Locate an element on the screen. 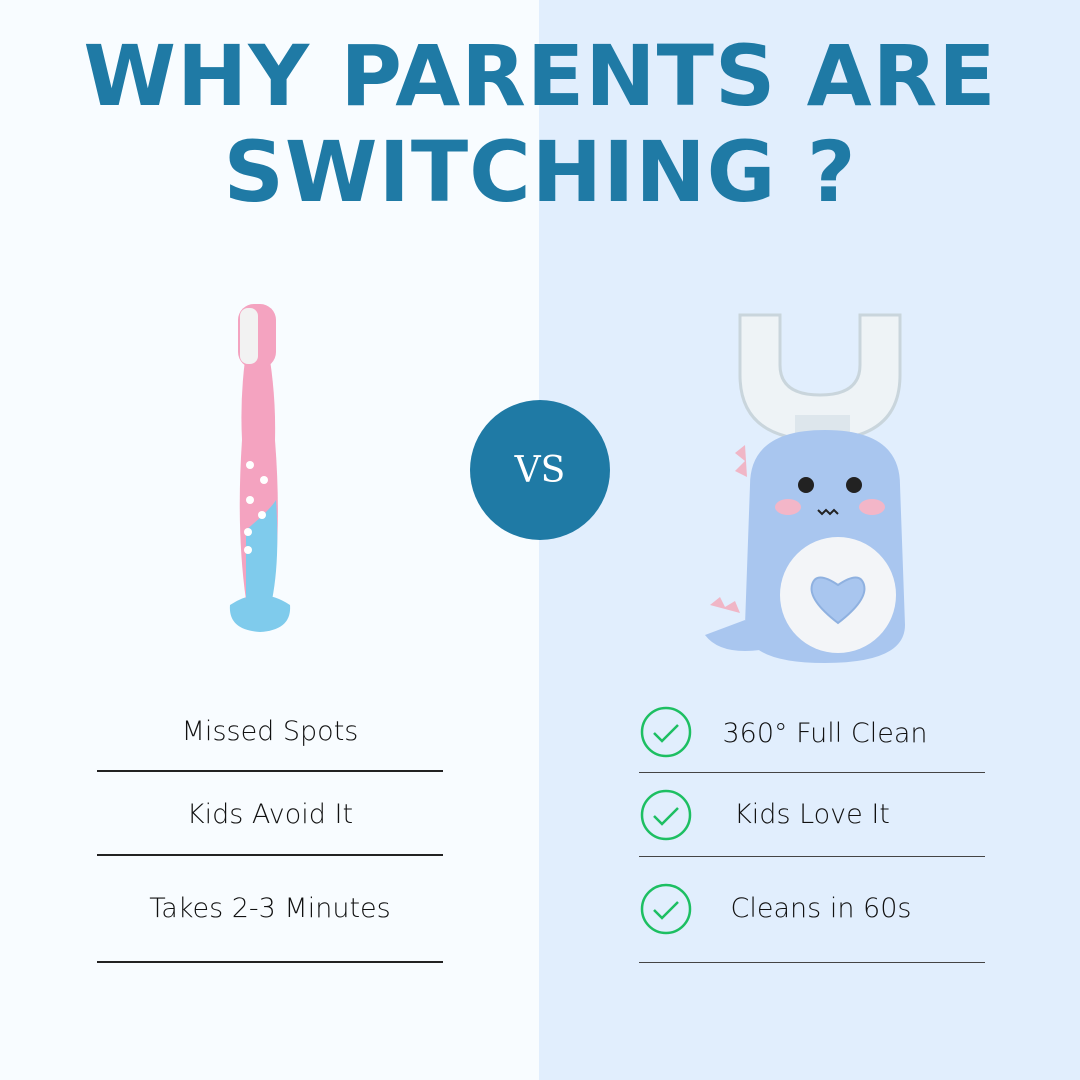  left-item-kids-avoid: Kids Avoid It is located at coordinates (270, 814).